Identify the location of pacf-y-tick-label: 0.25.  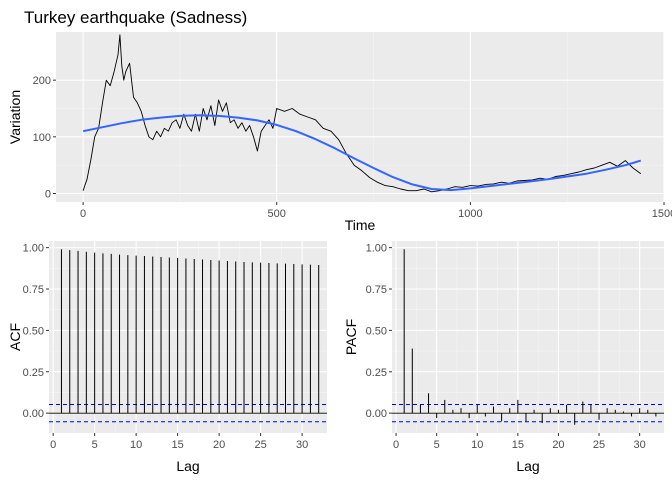
(376, 373).